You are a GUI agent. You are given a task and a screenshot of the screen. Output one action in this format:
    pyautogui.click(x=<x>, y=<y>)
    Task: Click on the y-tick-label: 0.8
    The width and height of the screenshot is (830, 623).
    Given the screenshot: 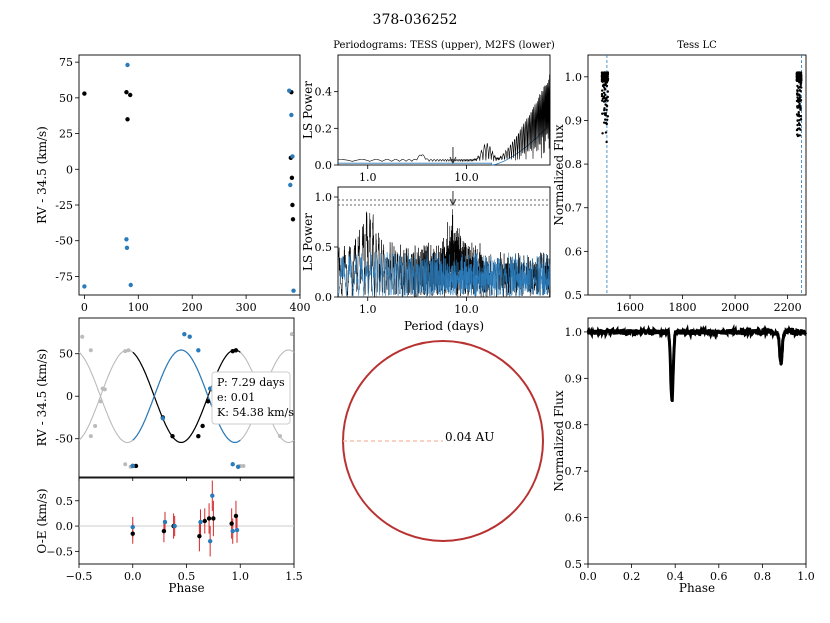 What is the action you would take?
    pyautogui.click(x=574, y=164)
    